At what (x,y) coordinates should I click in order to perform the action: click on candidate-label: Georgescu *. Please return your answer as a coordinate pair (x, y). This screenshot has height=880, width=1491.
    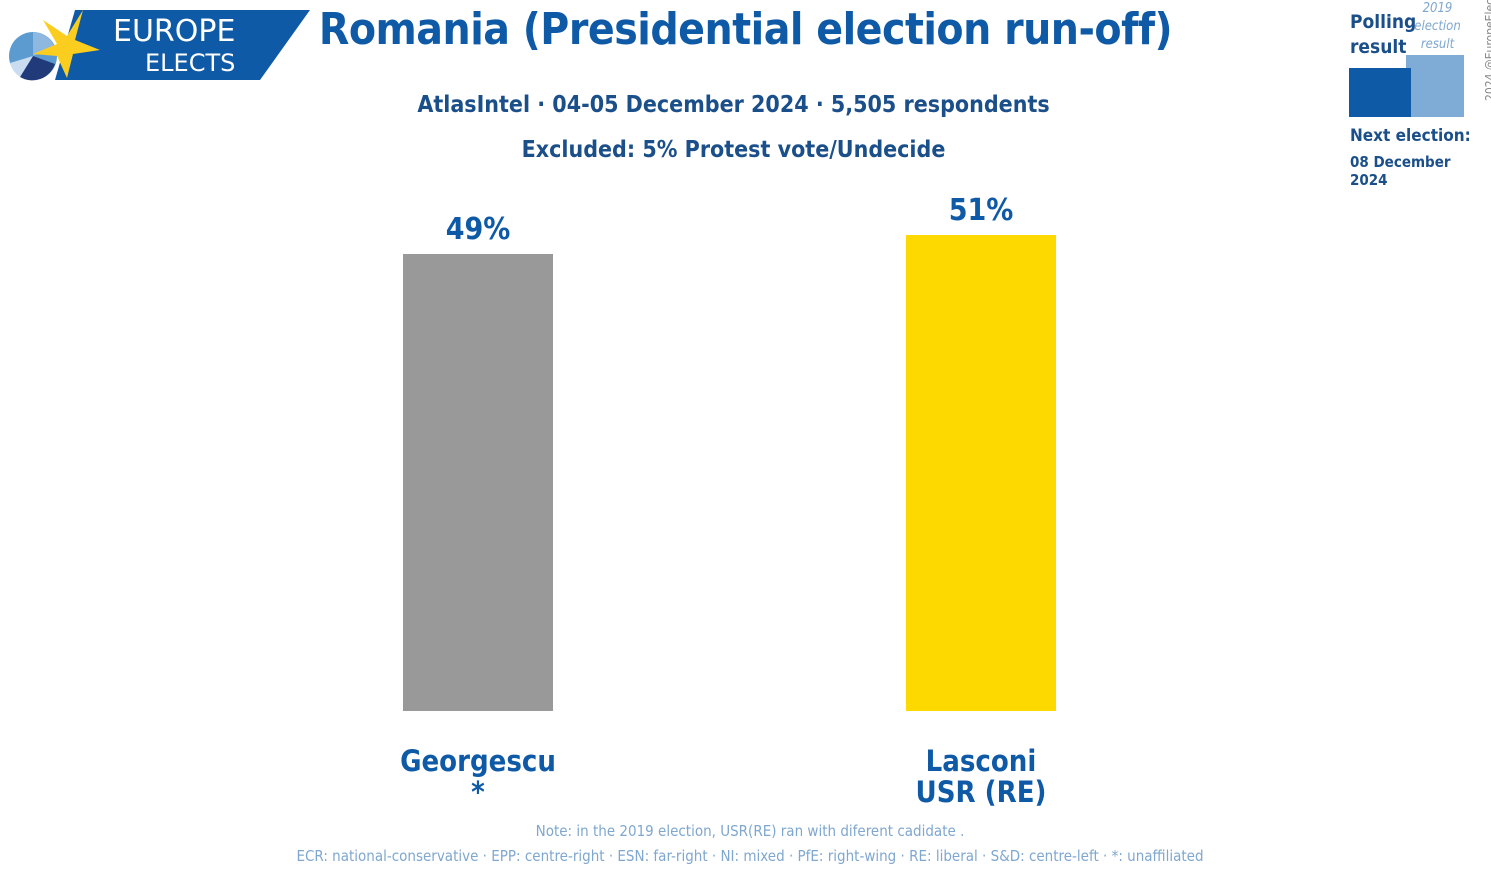
    Looking at the image, I should click on (478, 777).